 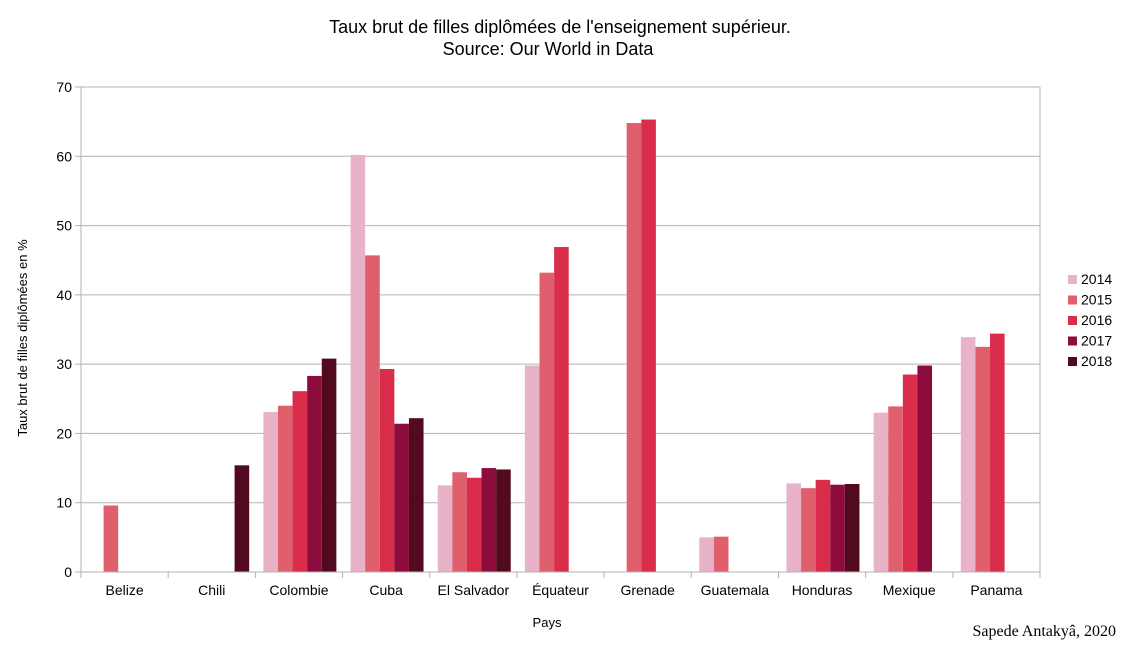 I want to click on legend-swatch-2017, so click(x=1072, y=341).